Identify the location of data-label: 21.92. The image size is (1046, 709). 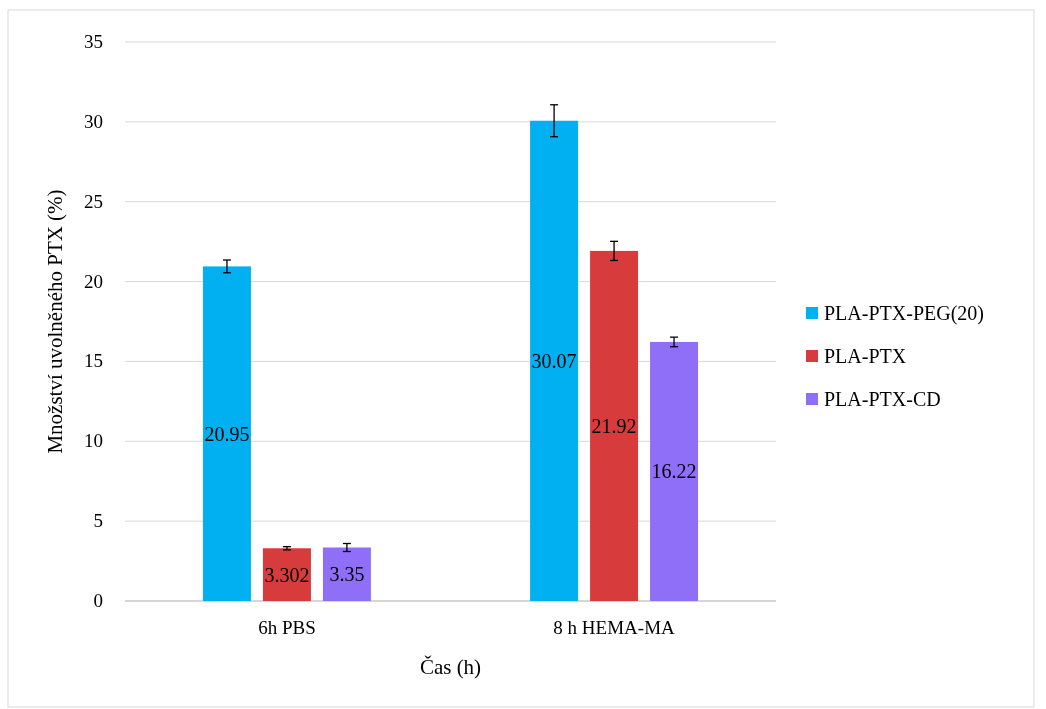
(614, 425).